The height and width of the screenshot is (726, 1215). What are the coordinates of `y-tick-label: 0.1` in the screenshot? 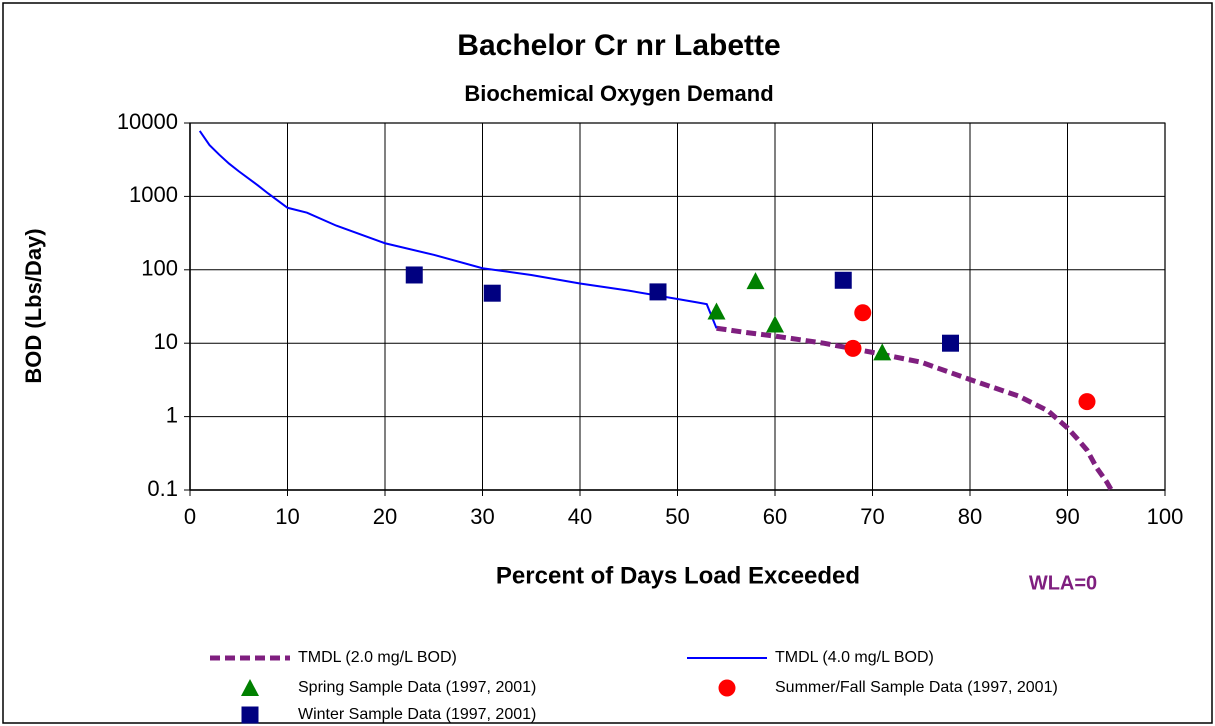 It's located at (162, 488).